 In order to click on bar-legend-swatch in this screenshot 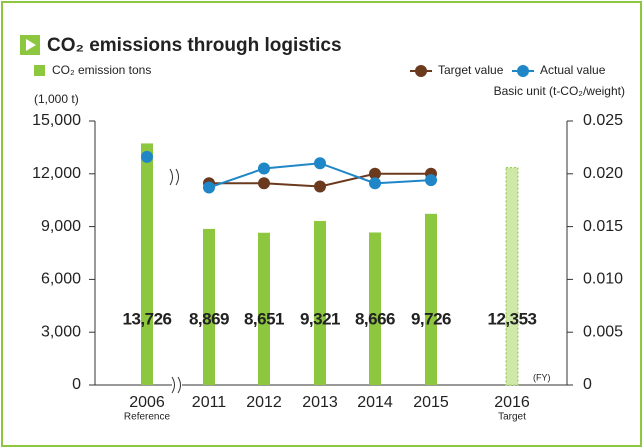, I will do `click(39, 70)`.